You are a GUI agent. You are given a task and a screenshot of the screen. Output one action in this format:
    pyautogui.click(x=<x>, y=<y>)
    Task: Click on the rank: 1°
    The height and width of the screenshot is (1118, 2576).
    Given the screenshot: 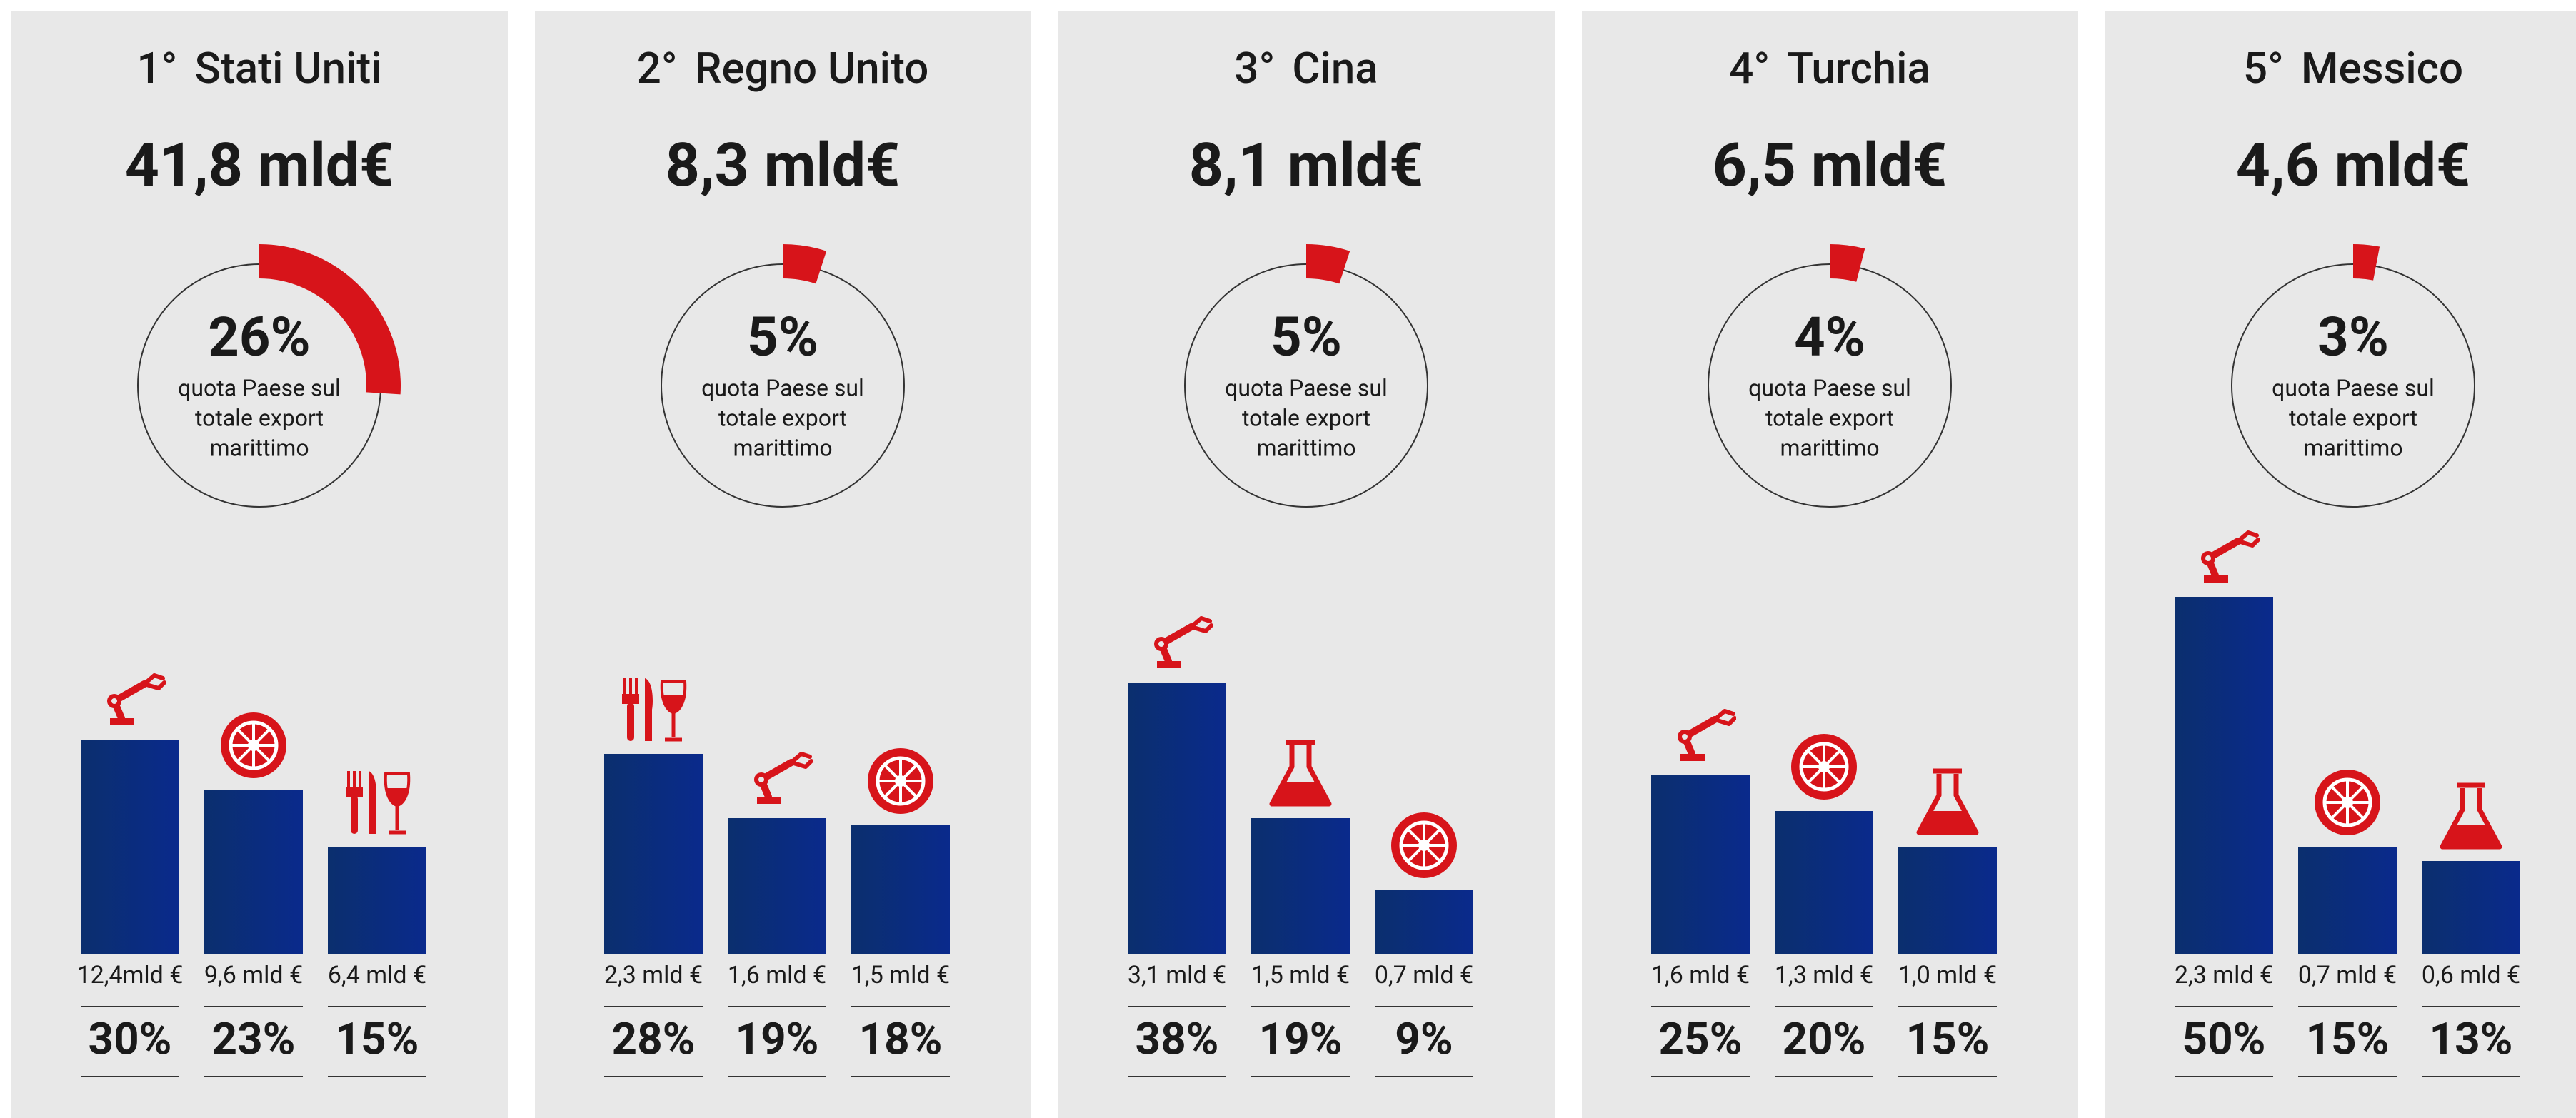 What is the action you would take?
    pyautogui.click(x=156, y=68)
    